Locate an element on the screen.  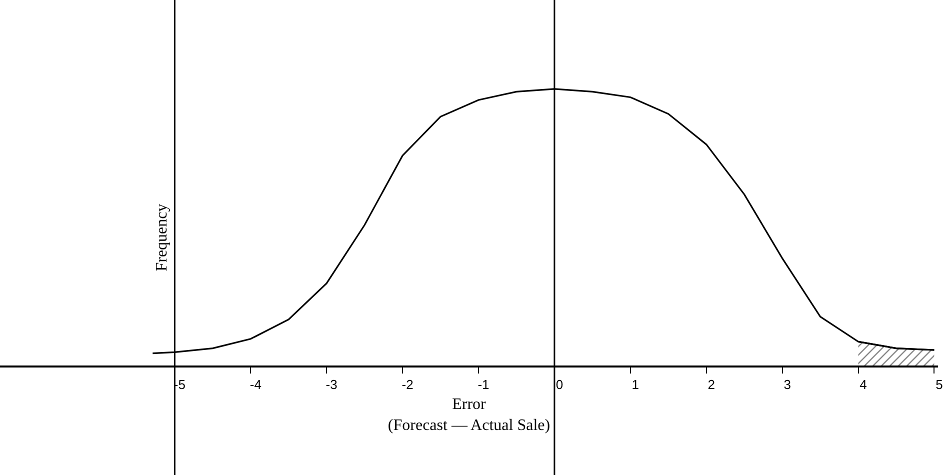
x-tick-label: 0 is located at coordinates (560, 384).